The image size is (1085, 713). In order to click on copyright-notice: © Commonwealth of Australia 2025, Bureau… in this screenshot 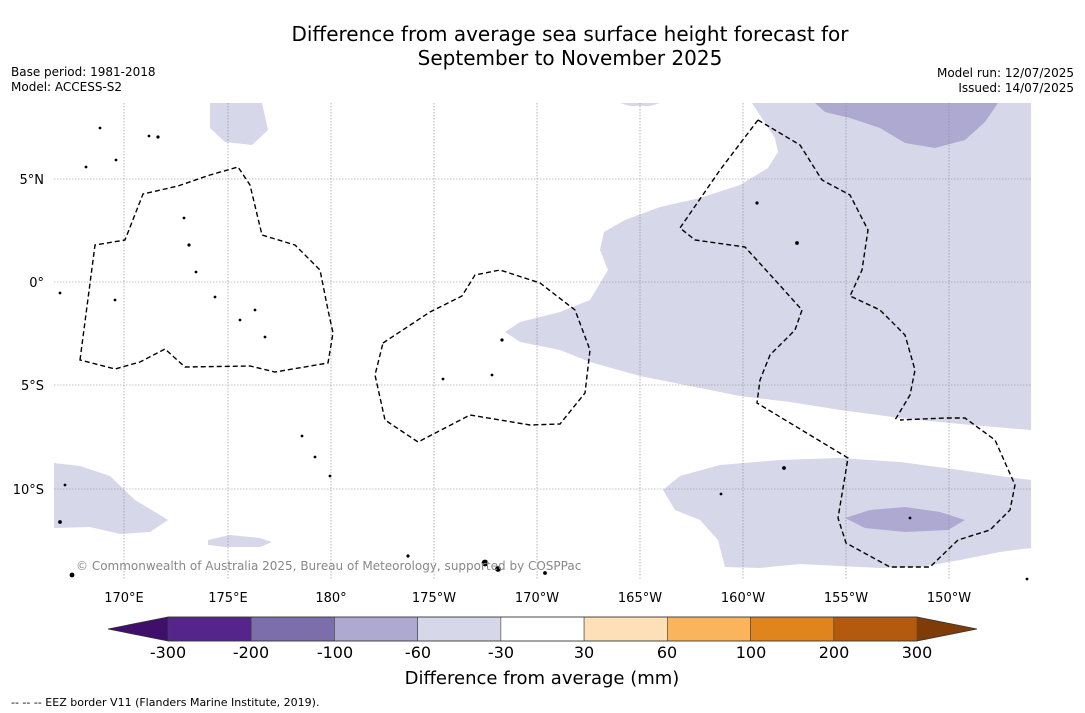, I will do `click(328, 566)`.